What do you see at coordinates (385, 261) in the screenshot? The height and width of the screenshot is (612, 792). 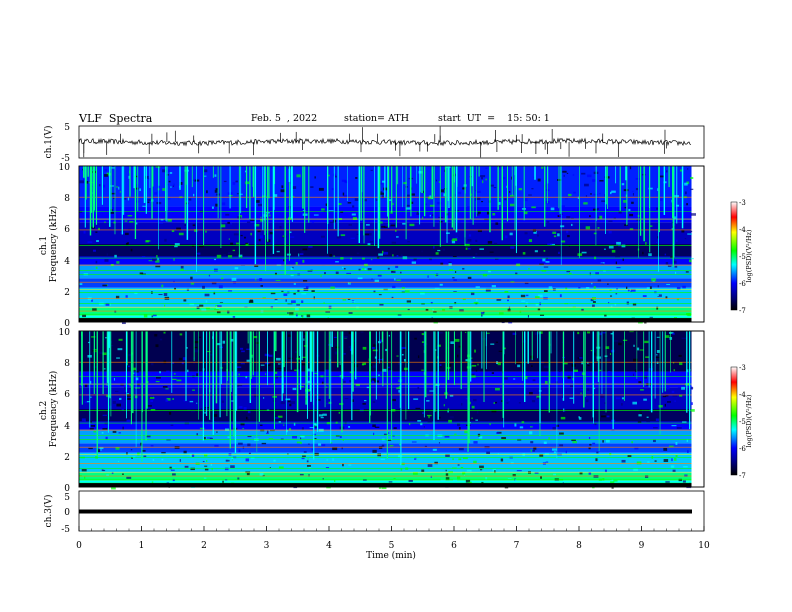 I see `spectrogram-band` at bounding box center [385, 261].